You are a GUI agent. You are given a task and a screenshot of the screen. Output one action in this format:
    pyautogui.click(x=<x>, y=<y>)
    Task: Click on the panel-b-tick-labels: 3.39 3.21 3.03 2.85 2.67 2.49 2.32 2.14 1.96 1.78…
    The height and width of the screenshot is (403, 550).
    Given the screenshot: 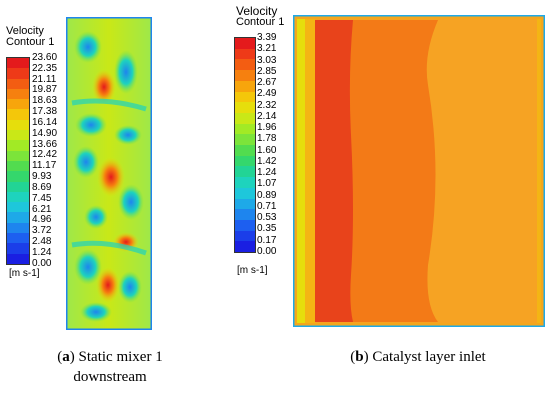 What is the action you would take?
    pyautogui.click(x=266, y=145)
    